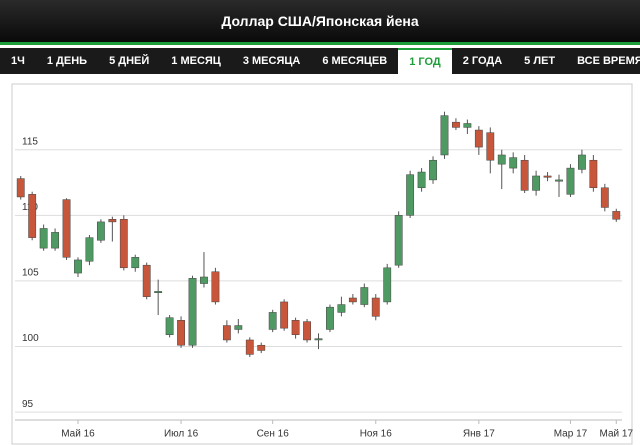 This screenshot has height=445, width=640. I want to click on tab: ВСЕ ВРЕМЯ, so click(608, 61).